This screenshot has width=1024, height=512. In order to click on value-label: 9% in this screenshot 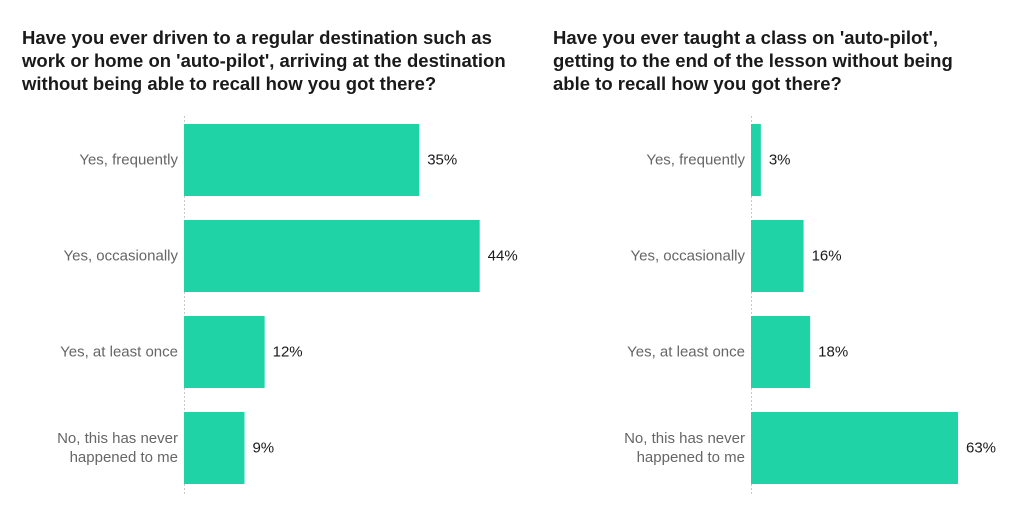, I will do `click(263, 448)`.